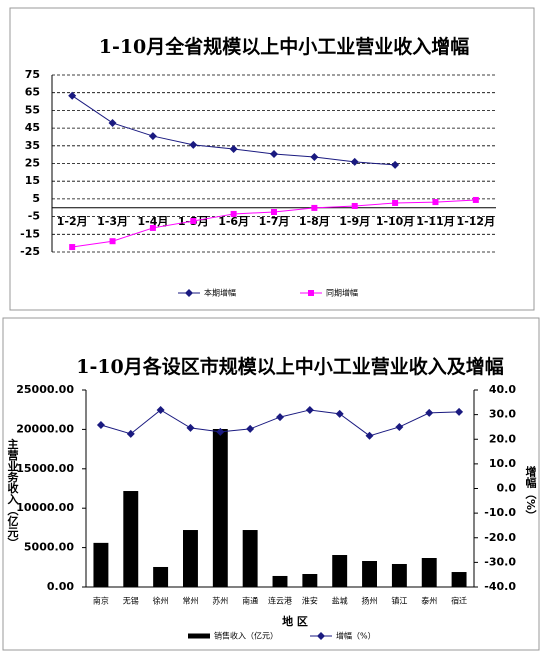  What do you see at coordinates (45, 428) in the screenshot?
I see `y-tick-label: 20000.00` at bounding box center [45, 428].